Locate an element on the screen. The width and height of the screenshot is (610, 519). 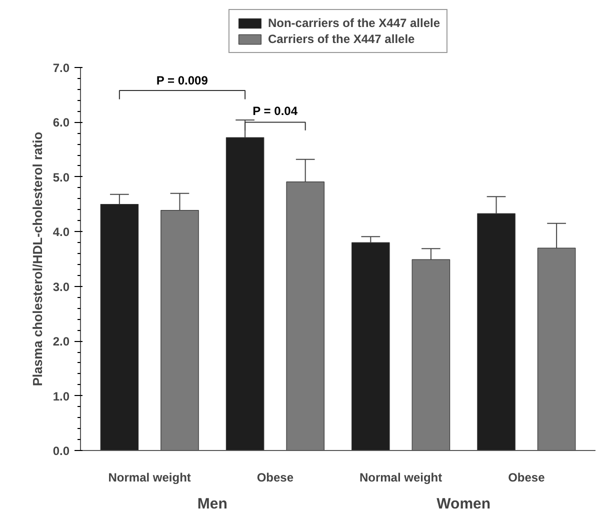
y-tick-label: 2.0 is located at coordinates (61, 341).